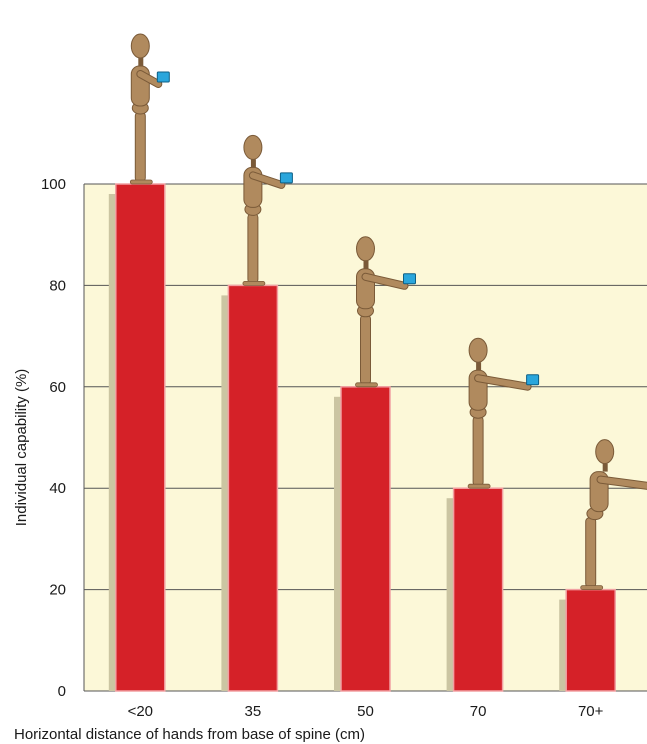  Describe the element at coordinates (53, 438) in the screenshot. I see `y-axis-ticks: 0 20 40 60 80 100` at that location.